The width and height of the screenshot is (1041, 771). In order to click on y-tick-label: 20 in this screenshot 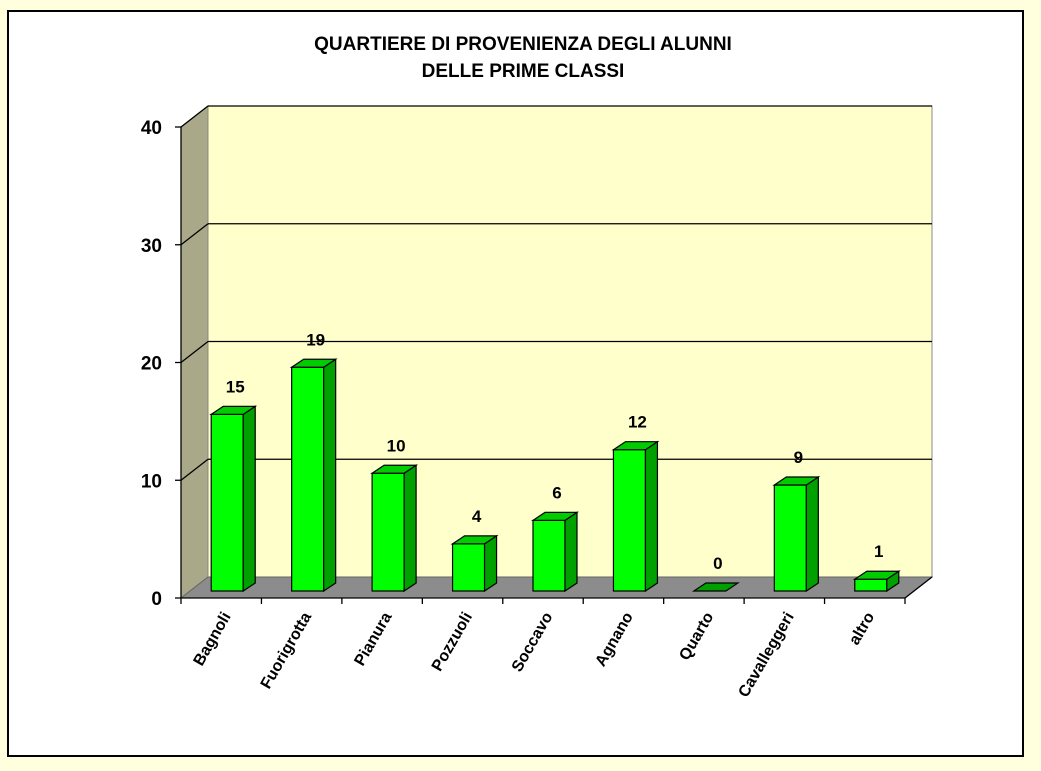, I will do `click(151, 364)`.